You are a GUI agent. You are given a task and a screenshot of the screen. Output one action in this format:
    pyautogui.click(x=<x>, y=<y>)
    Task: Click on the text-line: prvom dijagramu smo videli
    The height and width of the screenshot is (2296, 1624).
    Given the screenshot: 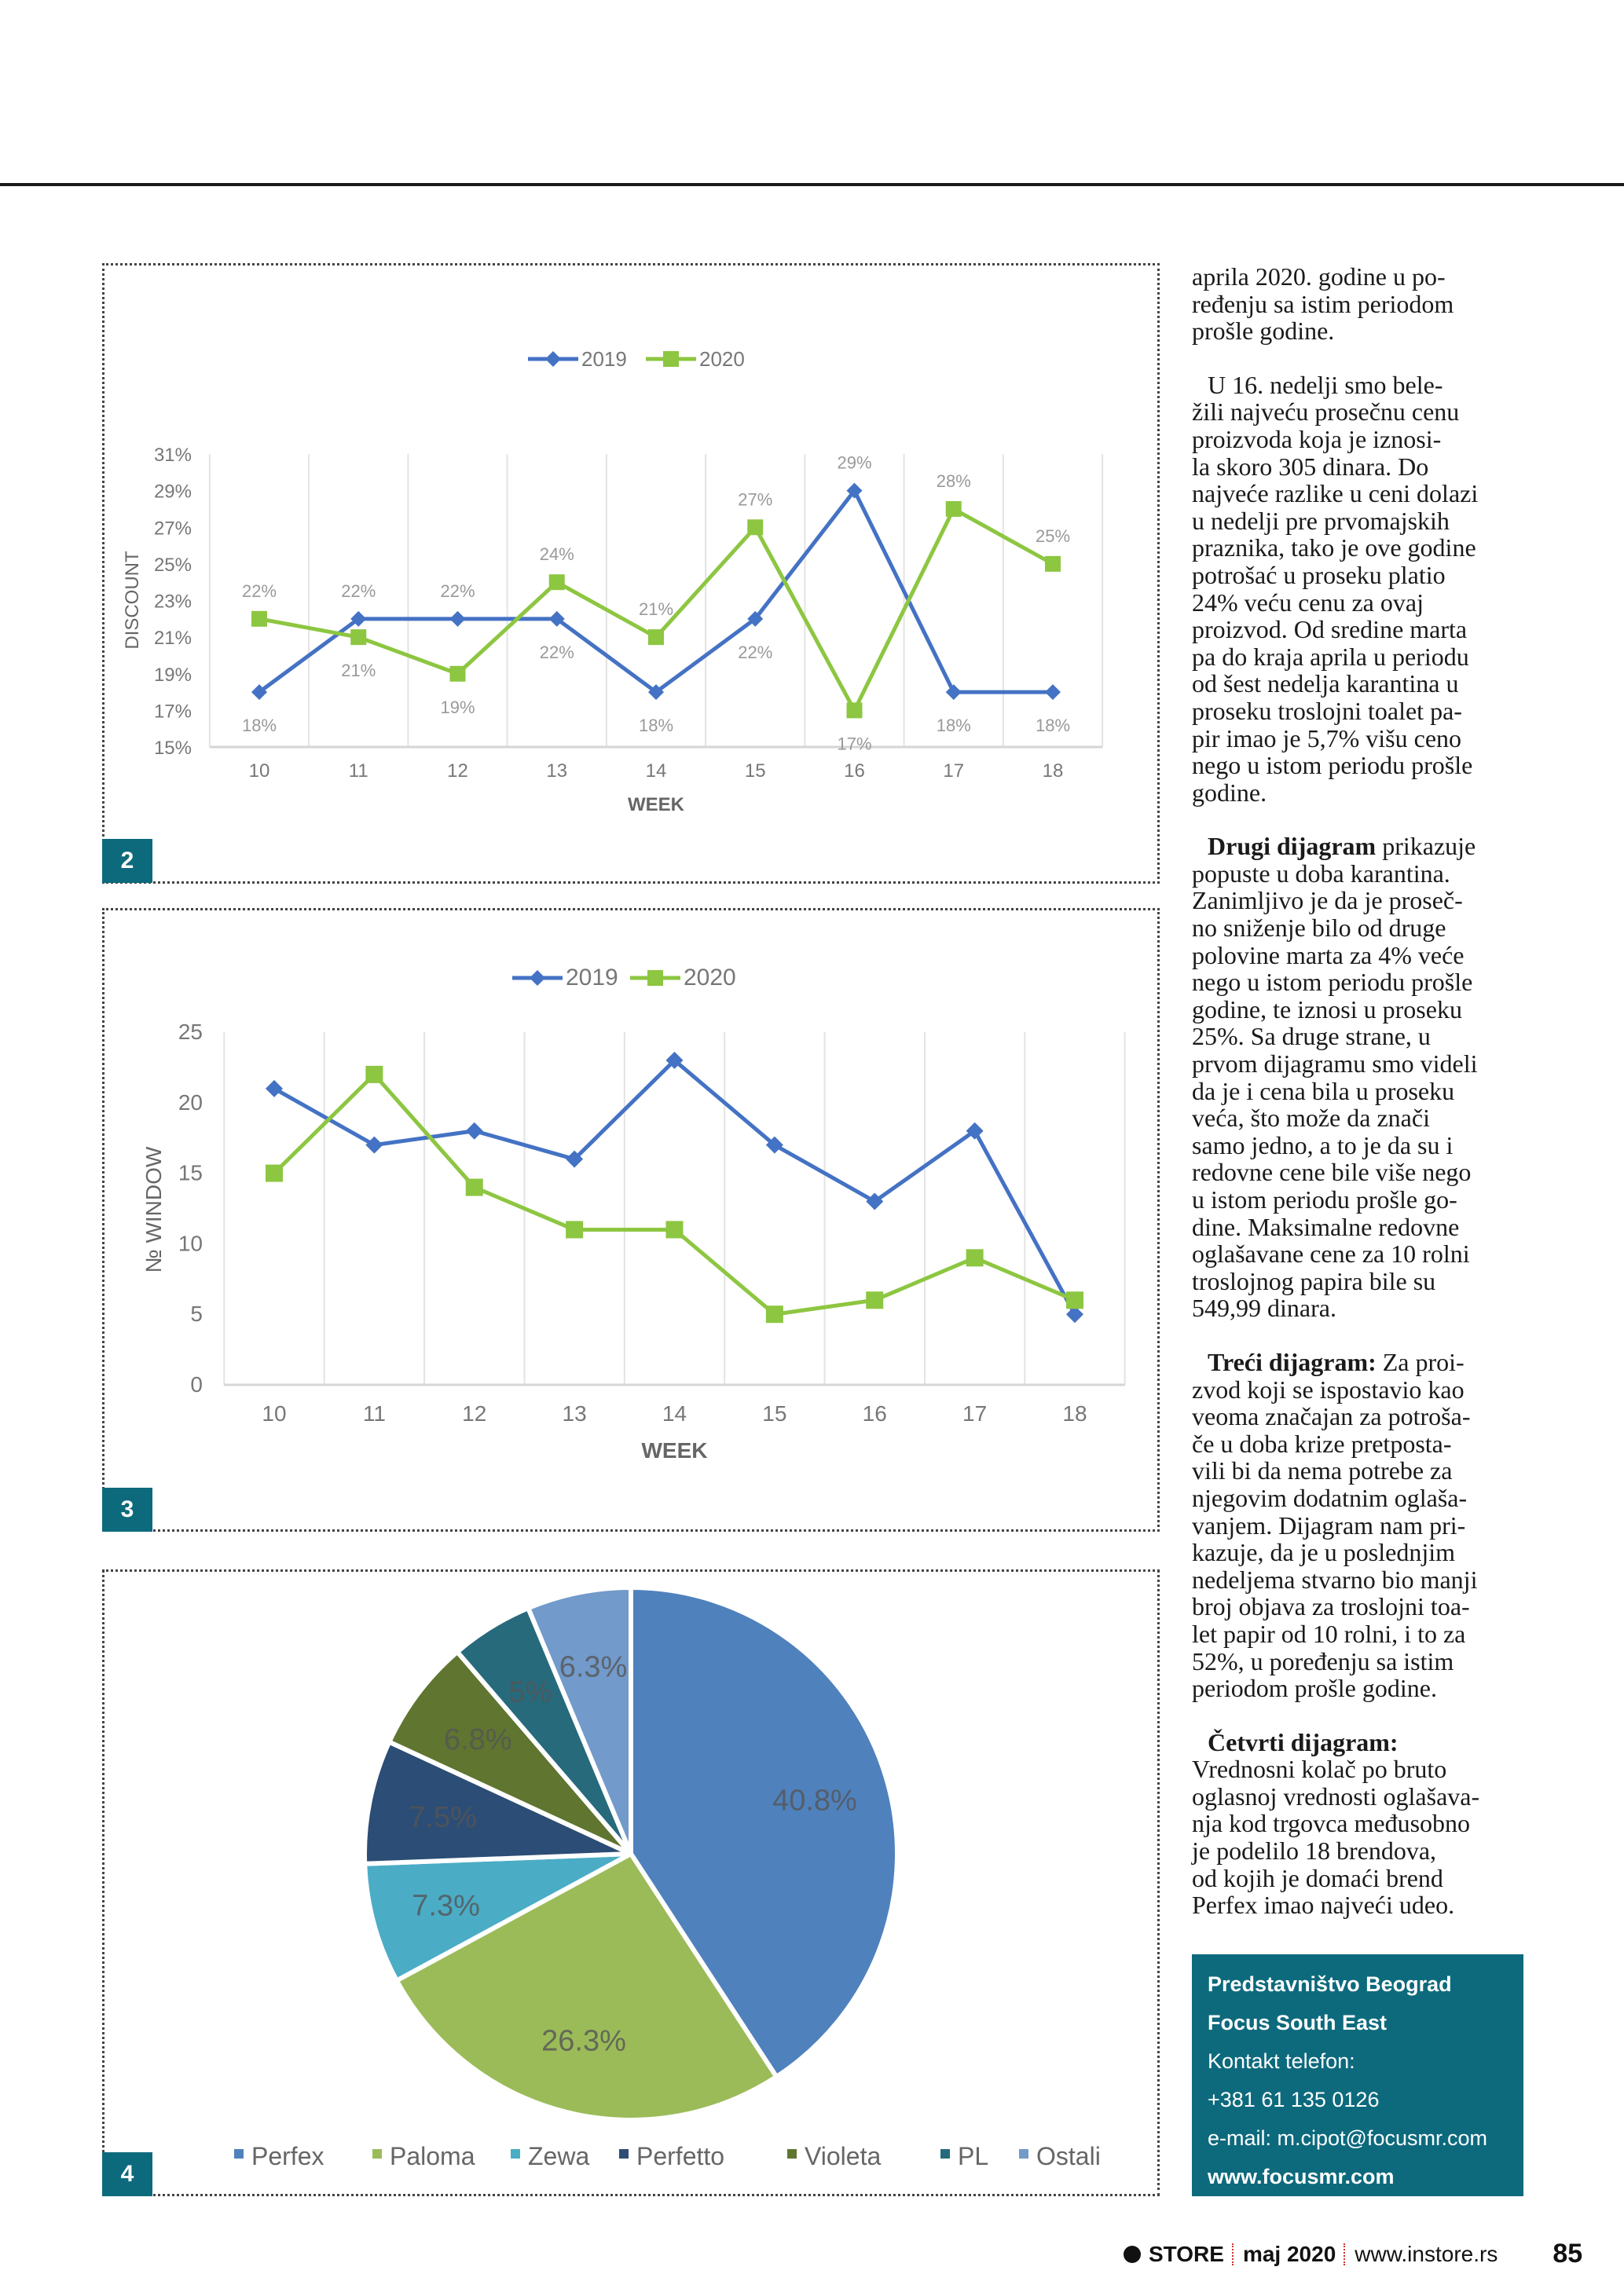 What is the action you would take?
    pyautogui.click(x=1361, y=1064)
    